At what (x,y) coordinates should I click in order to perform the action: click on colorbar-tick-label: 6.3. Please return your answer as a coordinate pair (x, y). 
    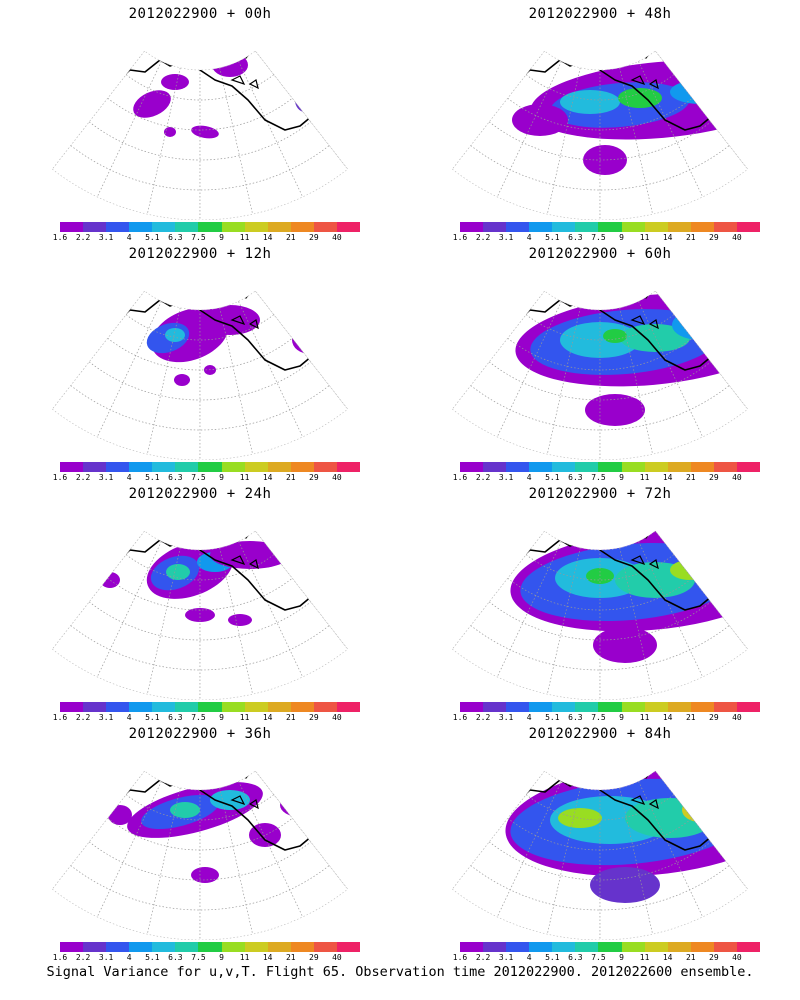
    Looking at the image, I should click on (575, 957).